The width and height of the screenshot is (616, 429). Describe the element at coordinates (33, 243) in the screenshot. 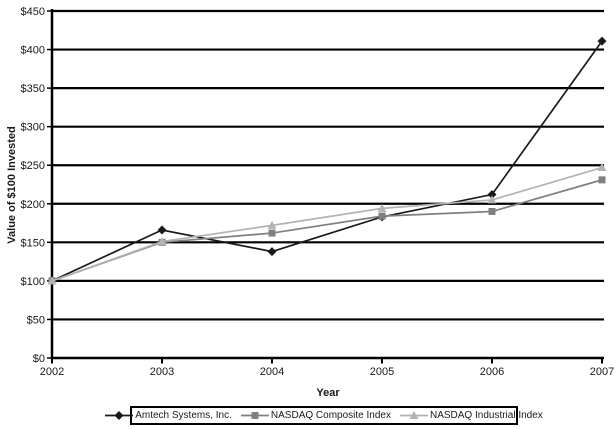

I see `y-tick-label: $150` at that location.